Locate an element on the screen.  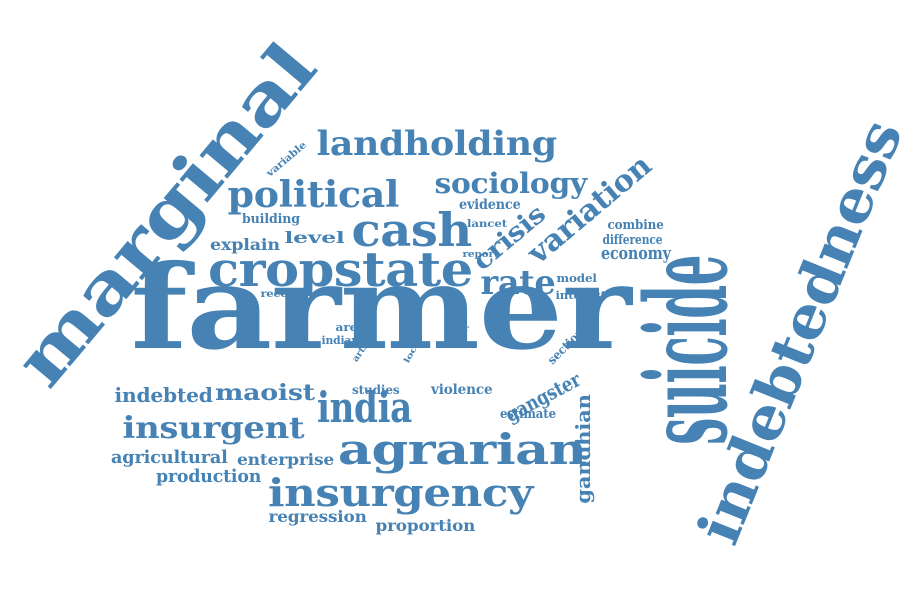
word-indian: indian is located at coordinates (340, 340).